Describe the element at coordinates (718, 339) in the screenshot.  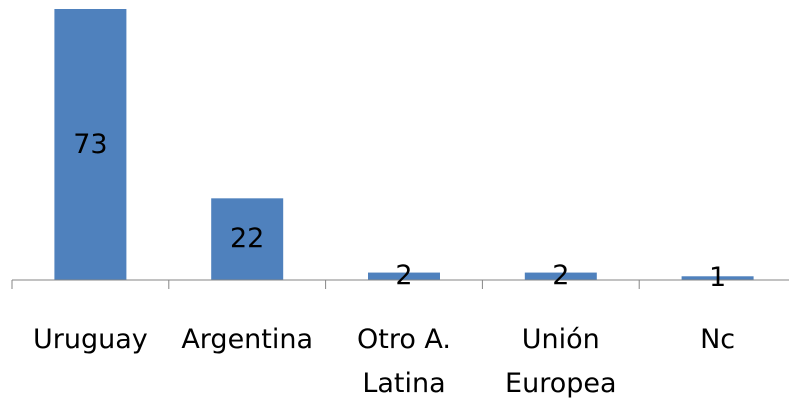
I see `x-tick-label: Nc` at that location.